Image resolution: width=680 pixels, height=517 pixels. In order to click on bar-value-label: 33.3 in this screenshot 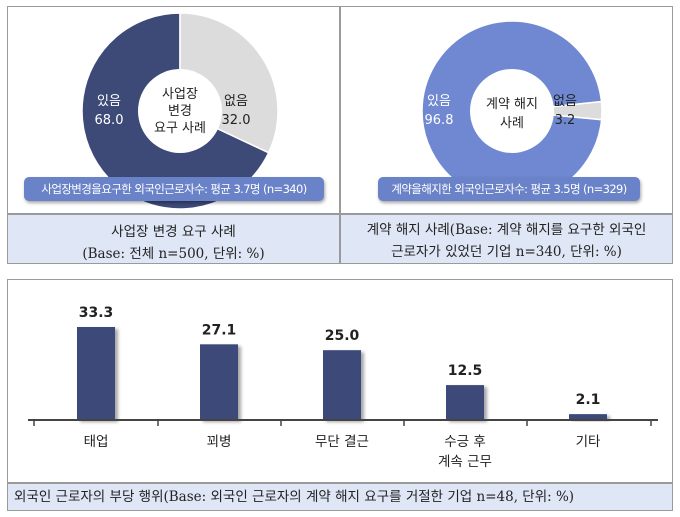, I will do `click(96, 313)`.